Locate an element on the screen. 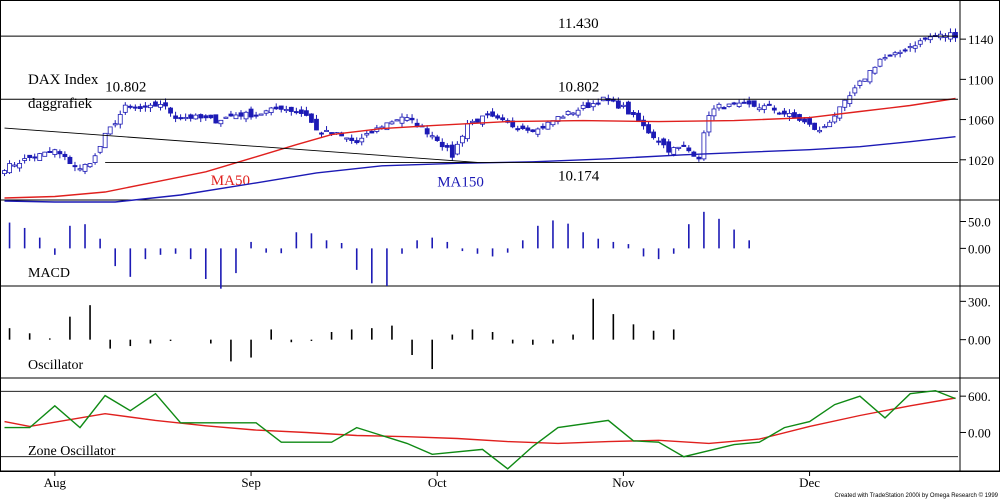 The image size is (1000, 500). moving-average-ma150 is located at coordinates (480, 169).